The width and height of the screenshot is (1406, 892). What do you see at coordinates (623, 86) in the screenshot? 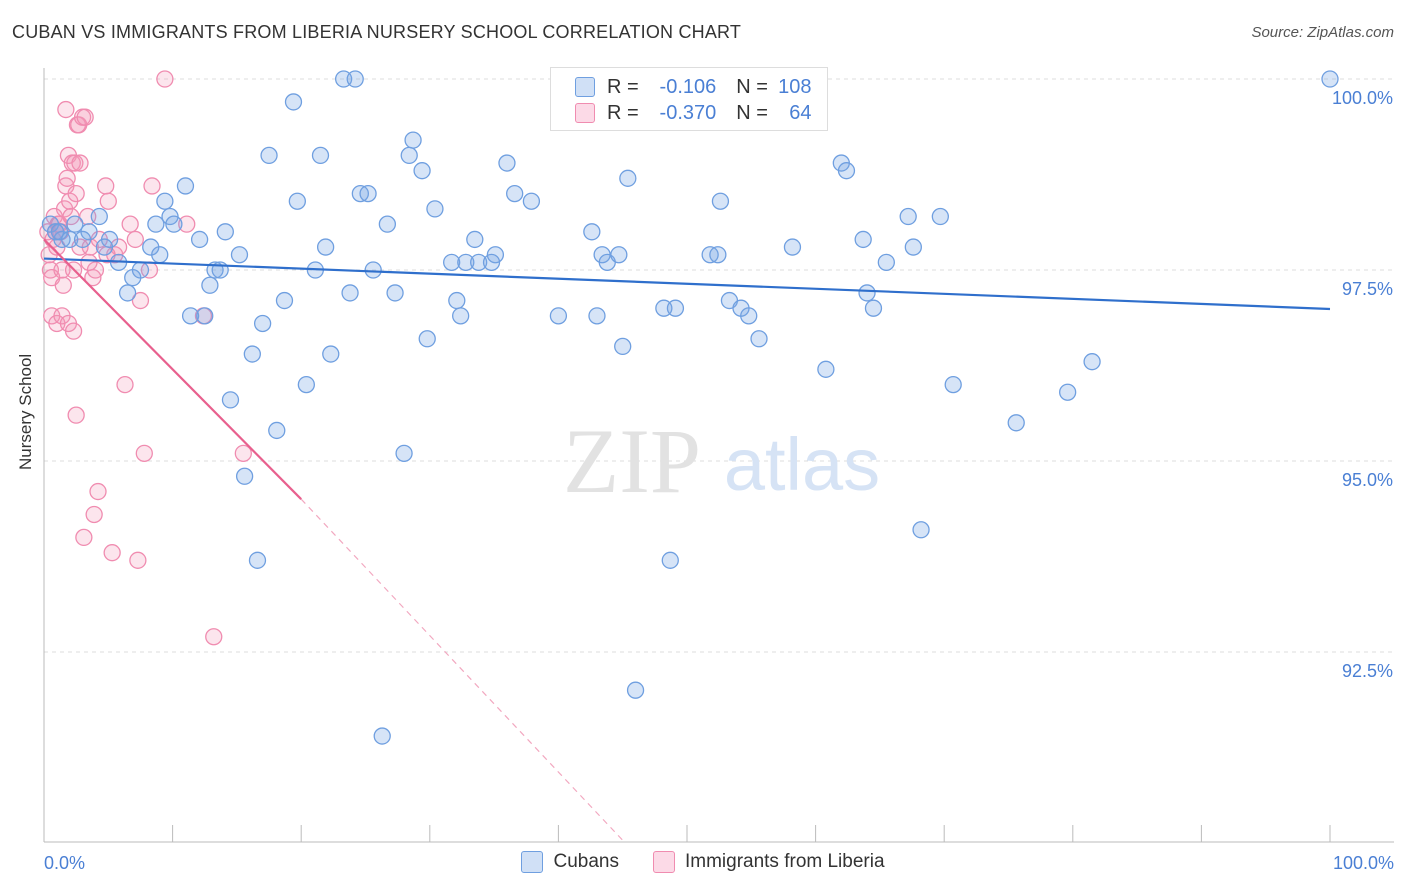
I see `cubans-r-label: R =` at bounding box center [623, 86].